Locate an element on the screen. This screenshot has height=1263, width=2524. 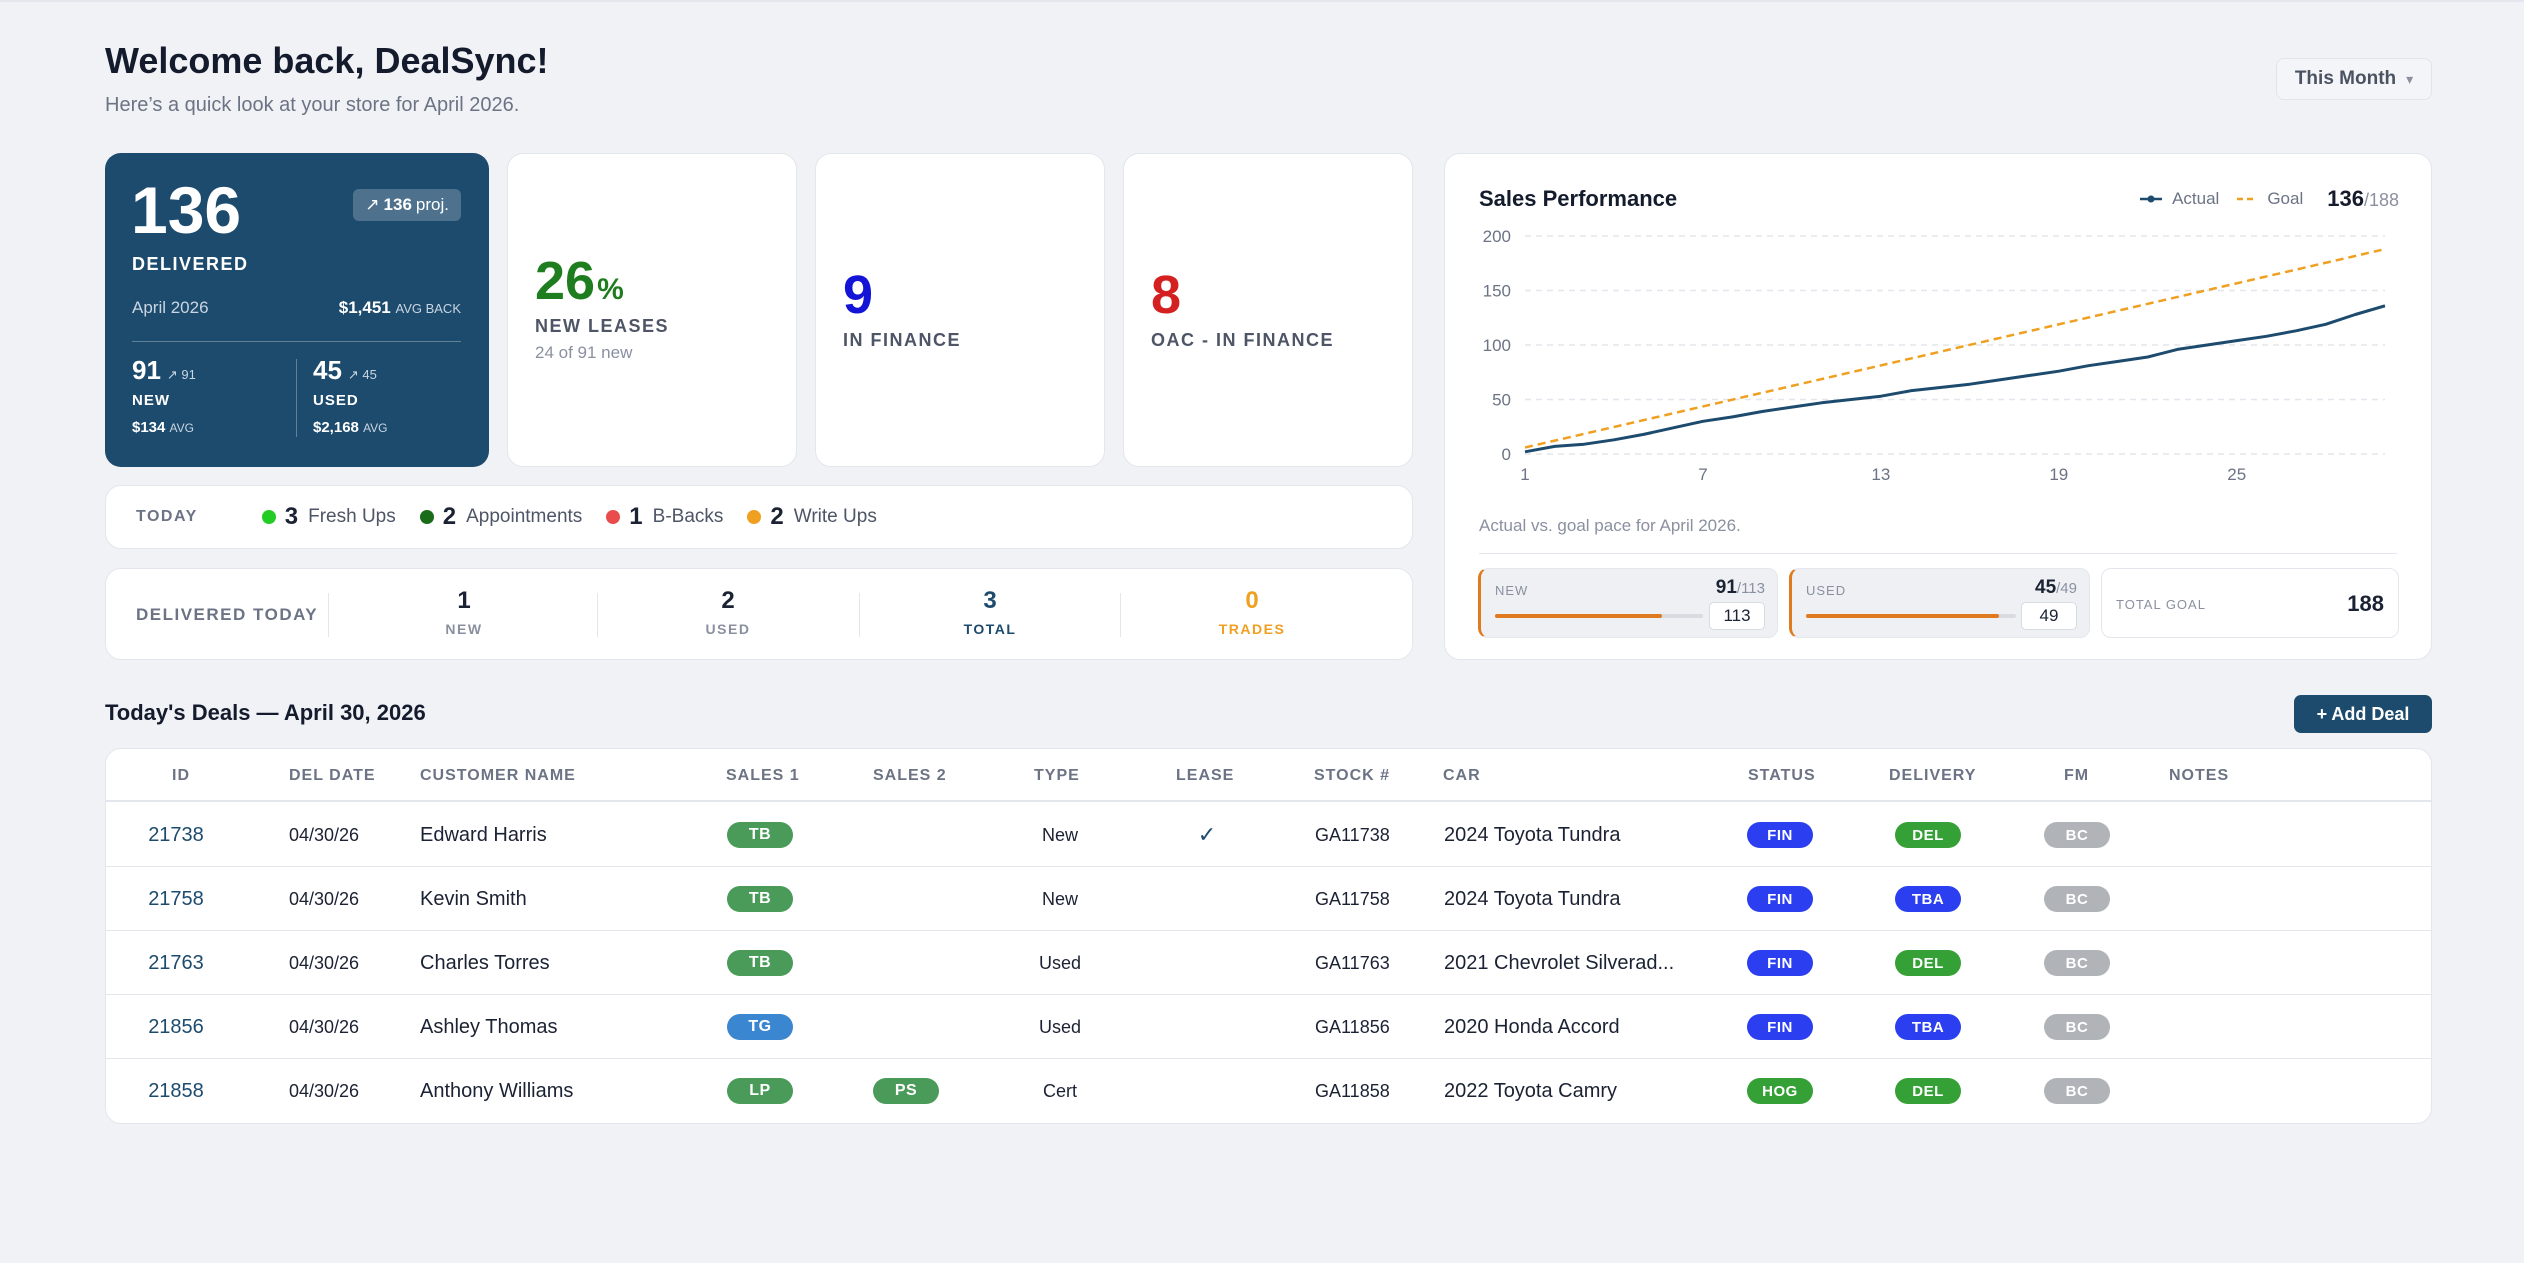
y-tick-label: 0 is located at coordinates (1506, 454).